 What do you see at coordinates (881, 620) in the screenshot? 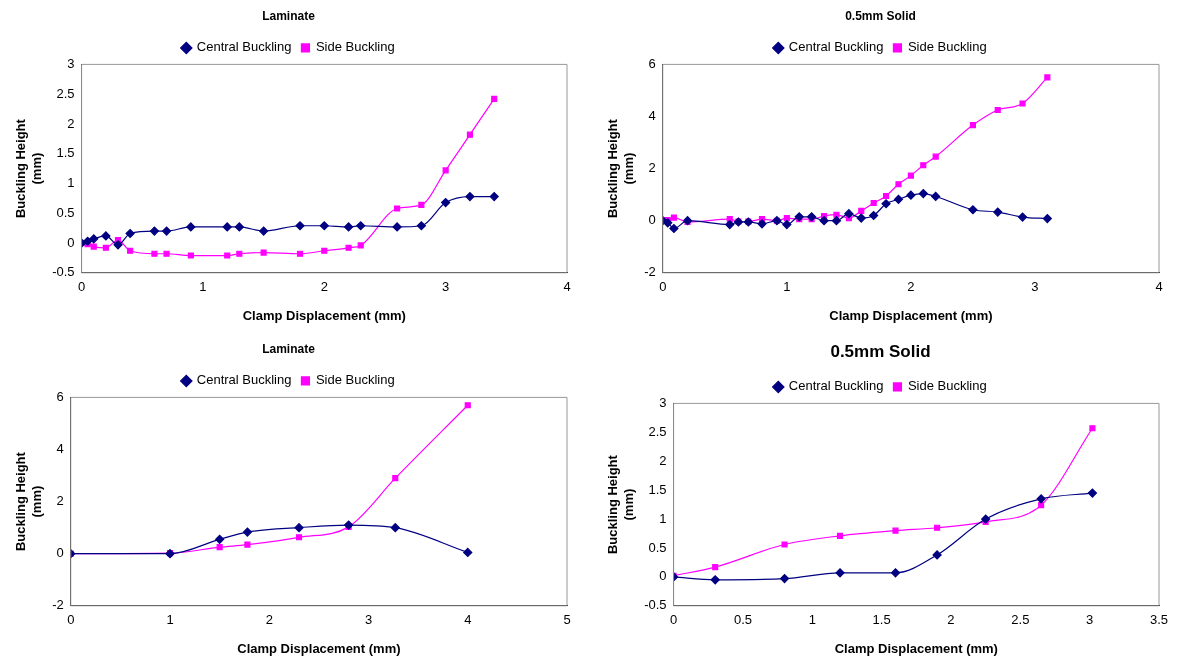
I see `x-tick-label: 1.5` at bounding box center [881, 620].